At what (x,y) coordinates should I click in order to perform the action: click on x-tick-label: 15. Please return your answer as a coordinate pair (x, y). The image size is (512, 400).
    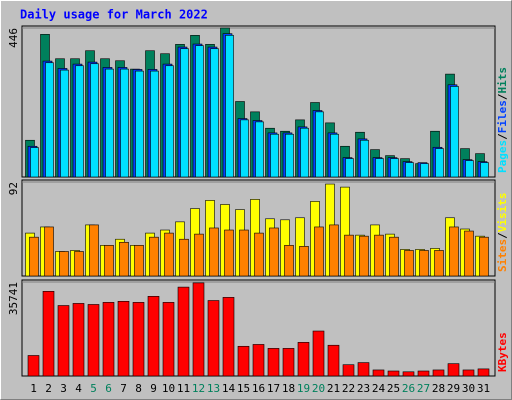
    Looking at the image, I should click on (243, 388).